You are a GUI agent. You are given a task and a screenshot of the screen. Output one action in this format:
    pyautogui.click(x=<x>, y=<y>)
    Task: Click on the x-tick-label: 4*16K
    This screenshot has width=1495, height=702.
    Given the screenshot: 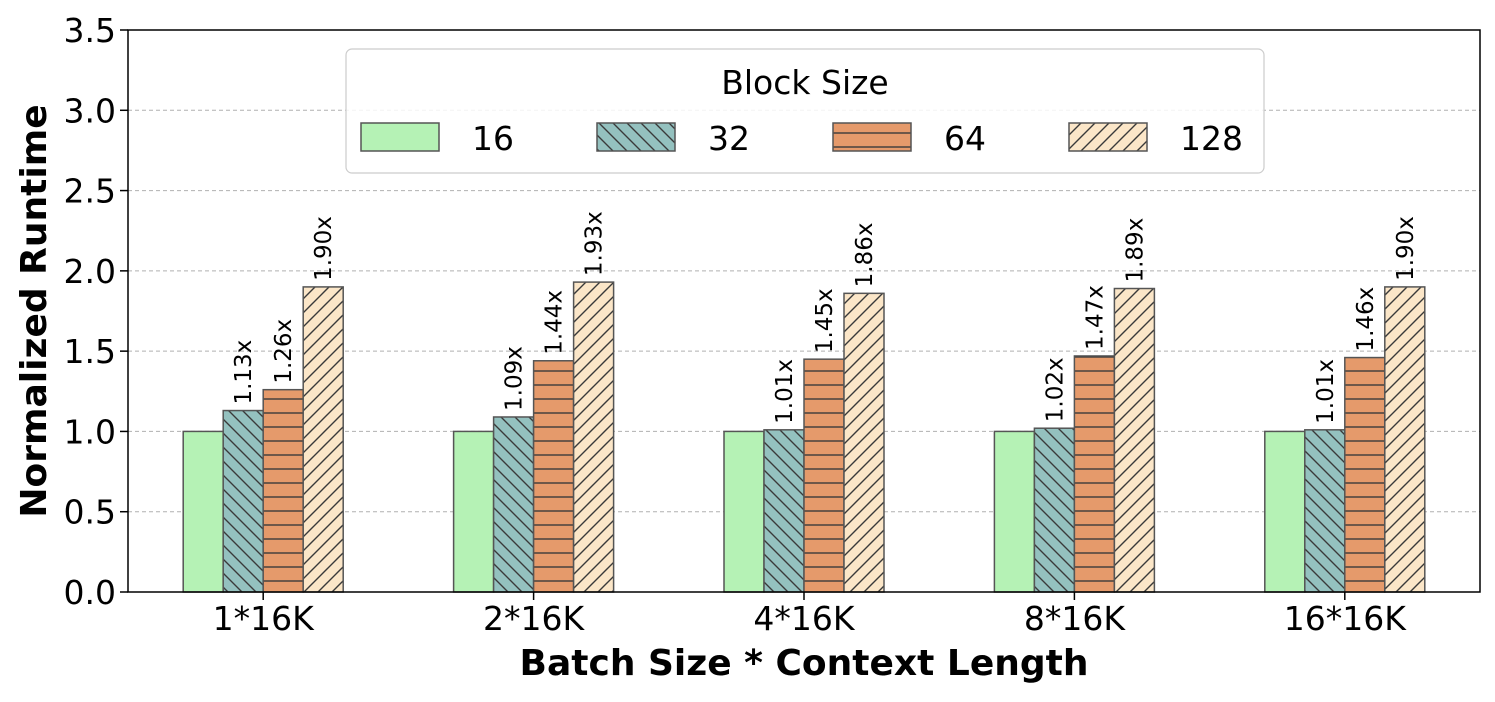 What is the action you would take?
    pyautogui.click(x=804, y=618)
    